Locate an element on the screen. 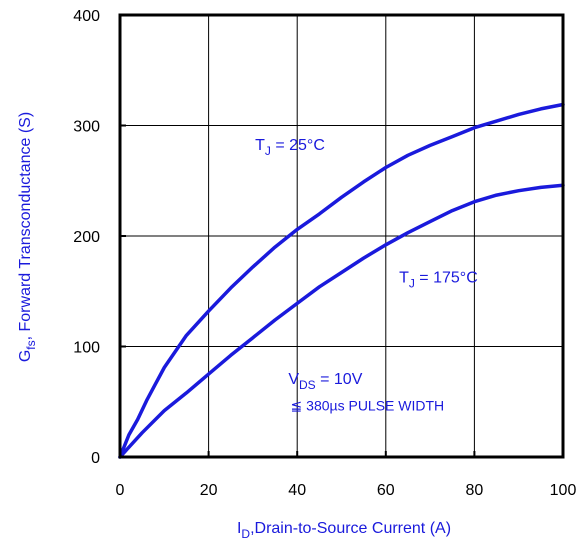  y-tick-label-3: 300 is located at coordinates (86, 127).